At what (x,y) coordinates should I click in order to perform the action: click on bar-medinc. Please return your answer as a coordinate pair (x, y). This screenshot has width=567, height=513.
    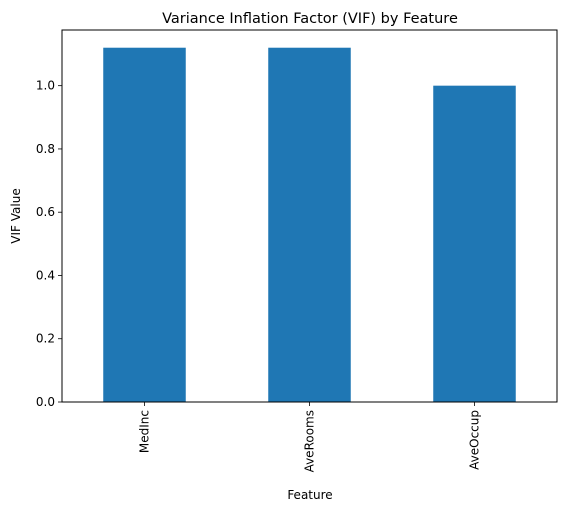
    Looking at the image, I should click on (144, 224).